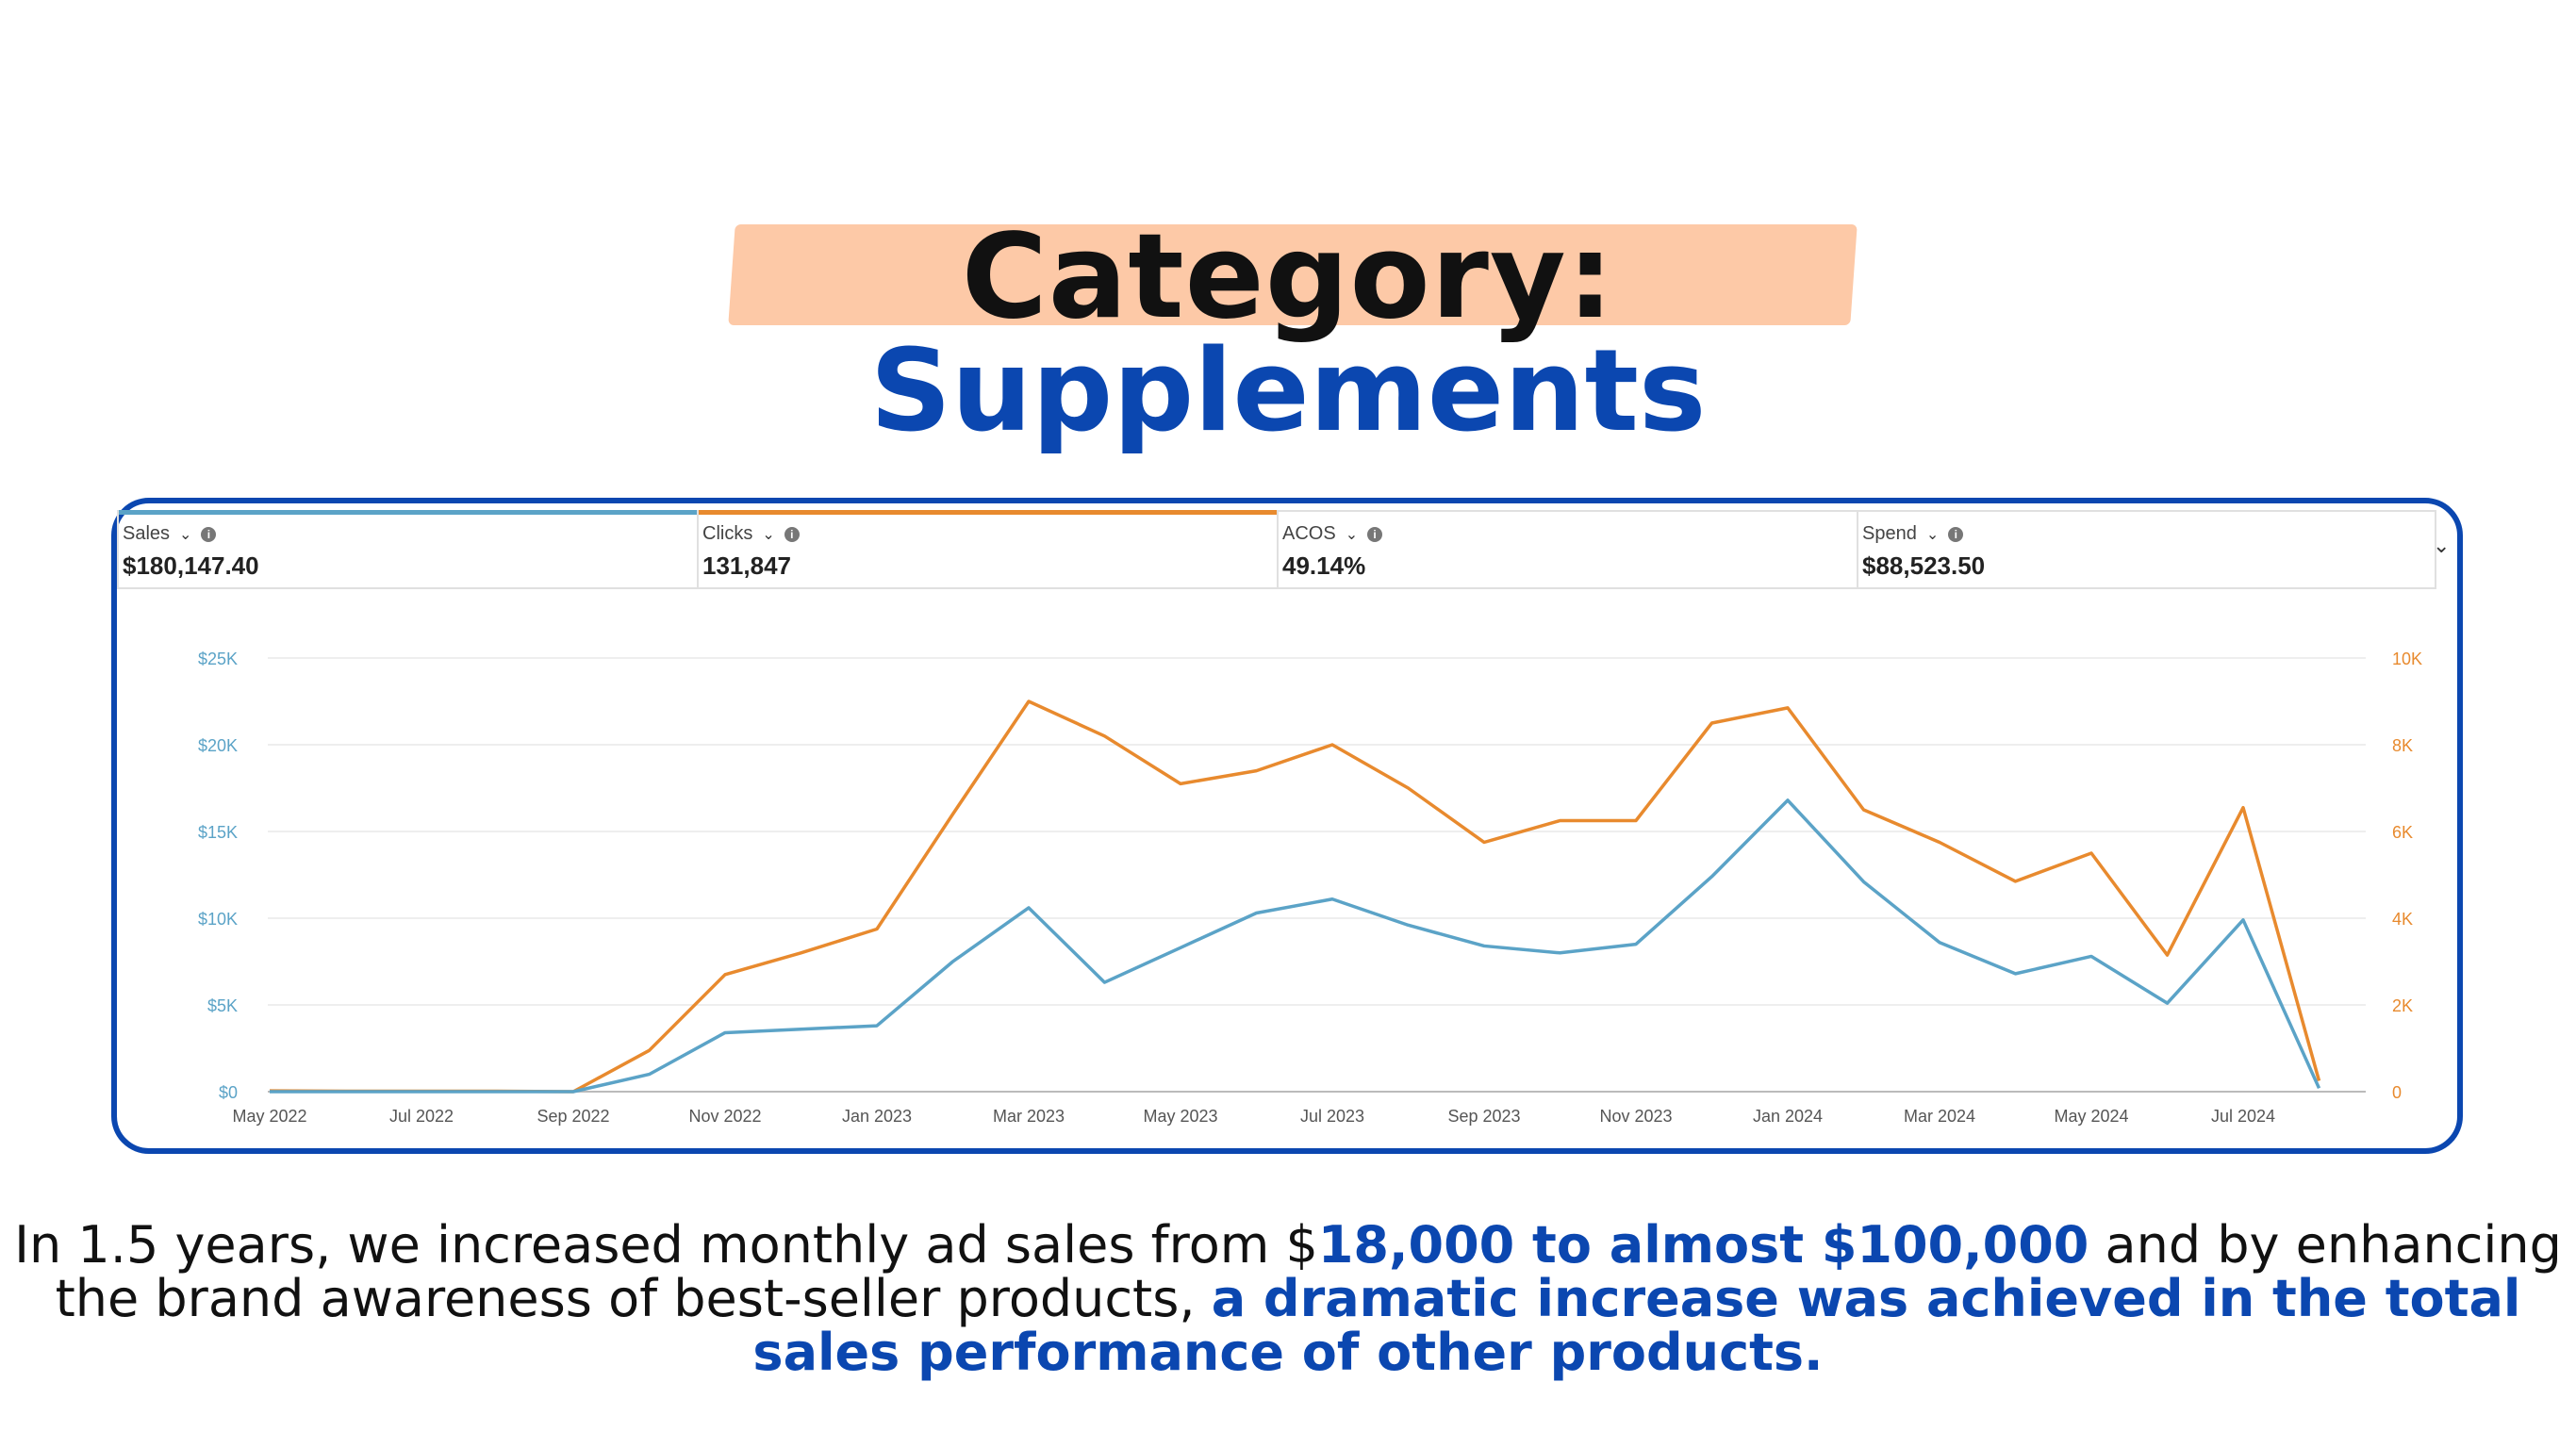 The height and width of the screenshot is (1448, 2576). What do you see at coordinates (2243, 1116) in the screenshot?
I see `x-tick-label: Jul 2024` at bounding box center [2243, 1116].